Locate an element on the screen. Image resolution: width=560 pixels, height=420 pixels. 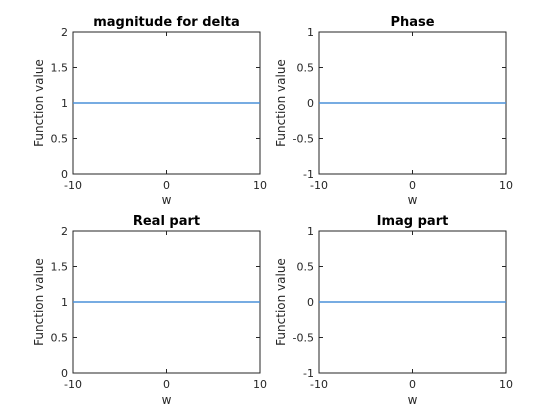
chart-title: Imag part is located at coordinates (413, 221).